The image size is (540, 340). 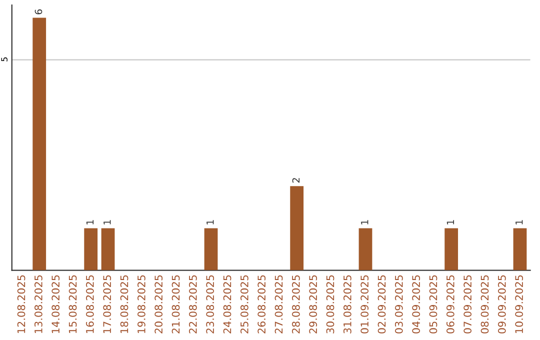 I want to click on x-tick-label: 30.08.2025, so click(x=330, y=304).